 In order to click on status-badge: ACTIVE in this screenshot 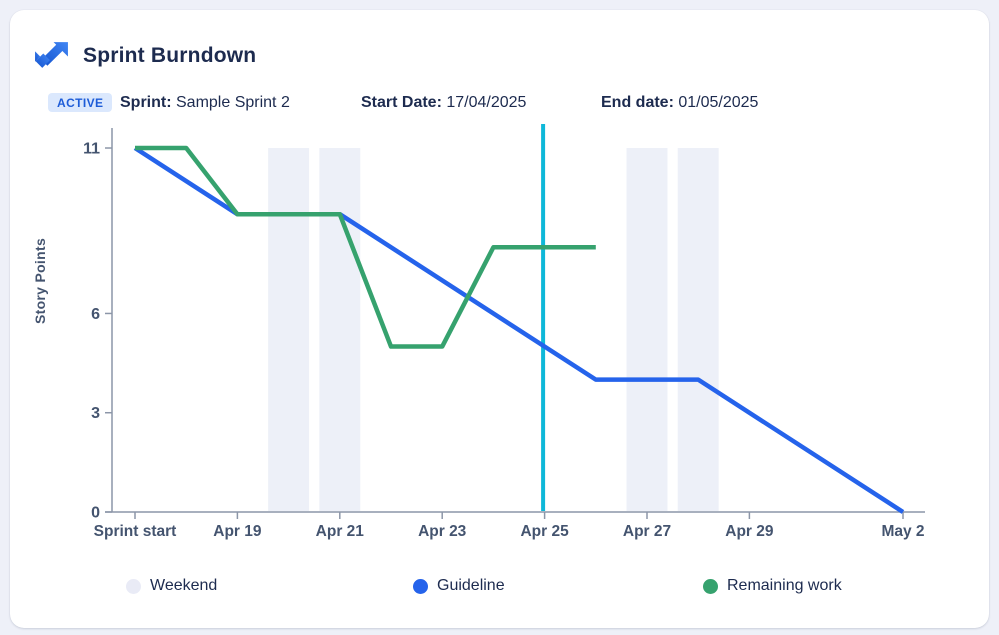, I will do `click(80, 102)`.